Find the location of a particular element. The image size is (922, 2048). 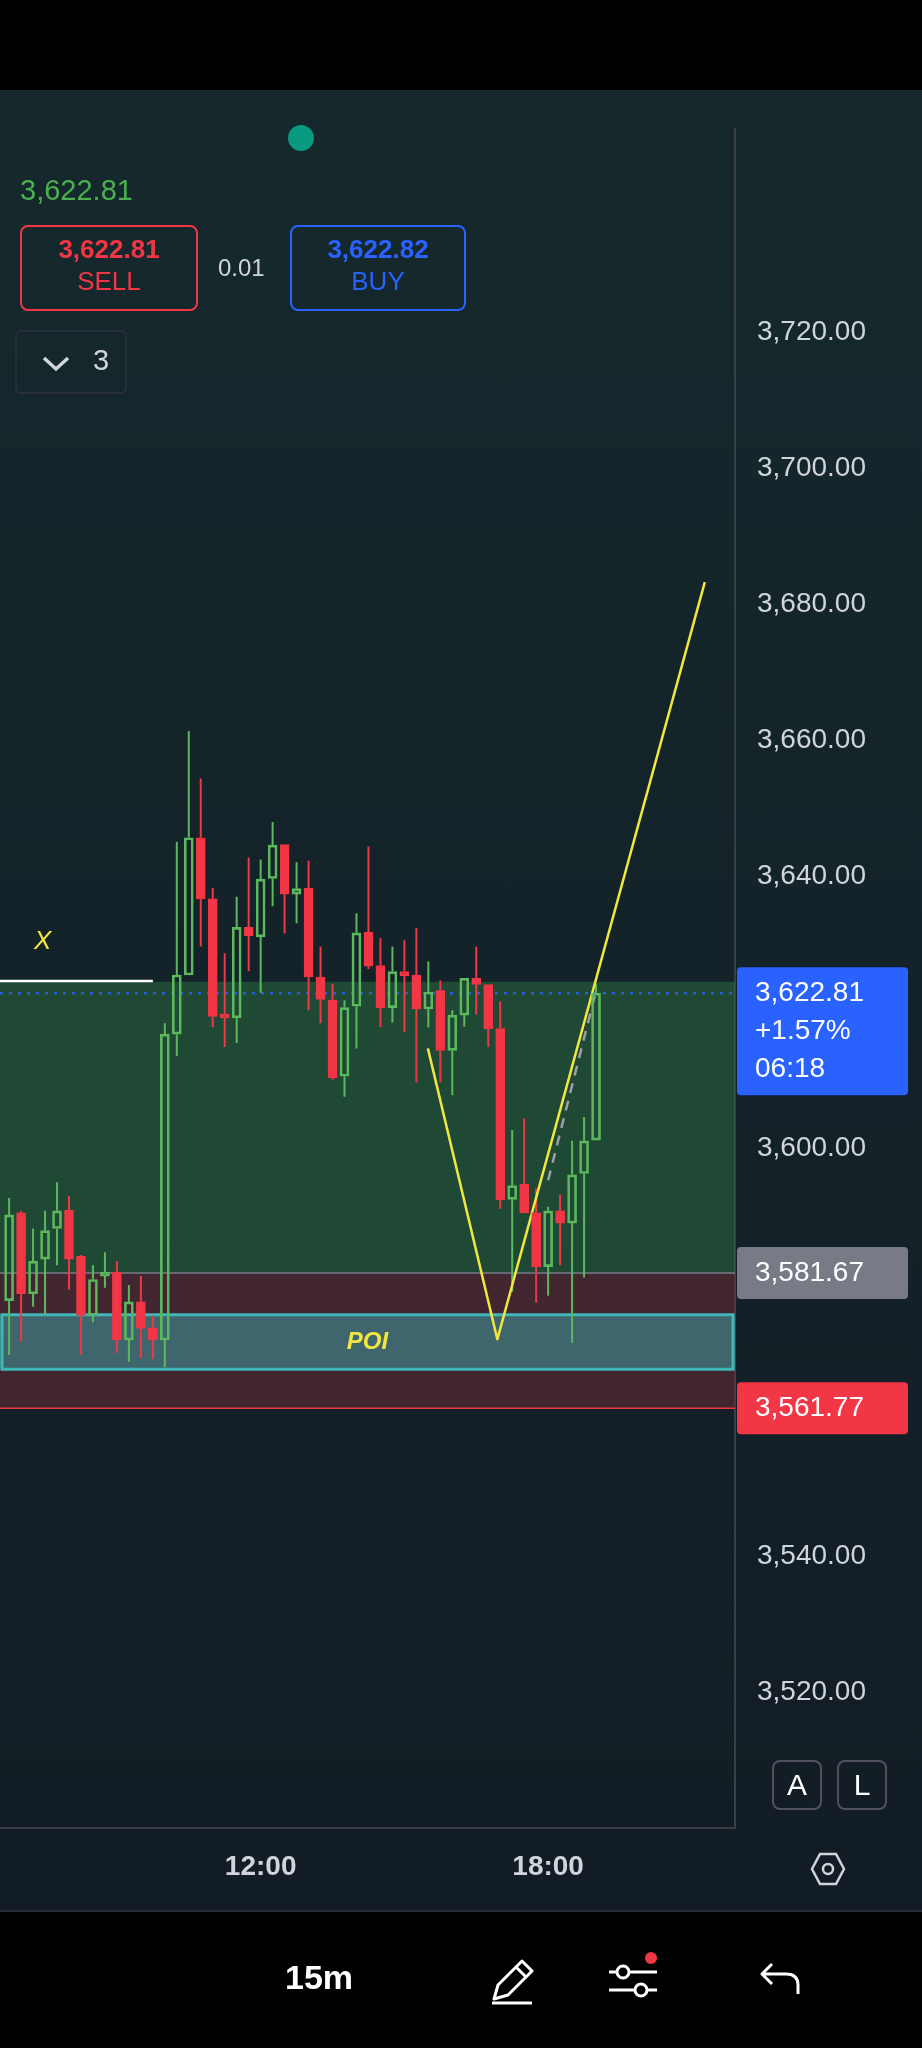

text: 15m is located at coordinates (319, 1977).